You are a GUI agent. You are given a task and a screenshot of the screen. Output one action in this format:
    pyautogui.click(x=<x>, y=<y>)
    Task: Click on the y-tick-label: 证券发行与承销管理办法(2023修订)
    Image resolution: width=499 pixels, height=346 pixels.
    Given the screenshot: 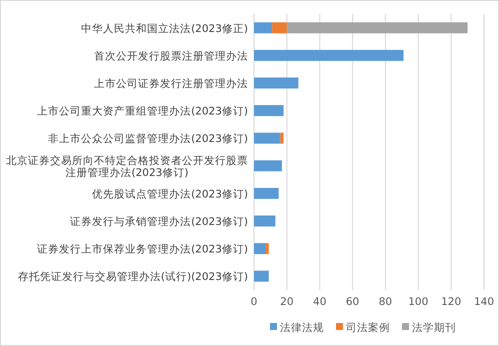 What is the action you would take?
    pyautogui.click(x=159, y=221)
    